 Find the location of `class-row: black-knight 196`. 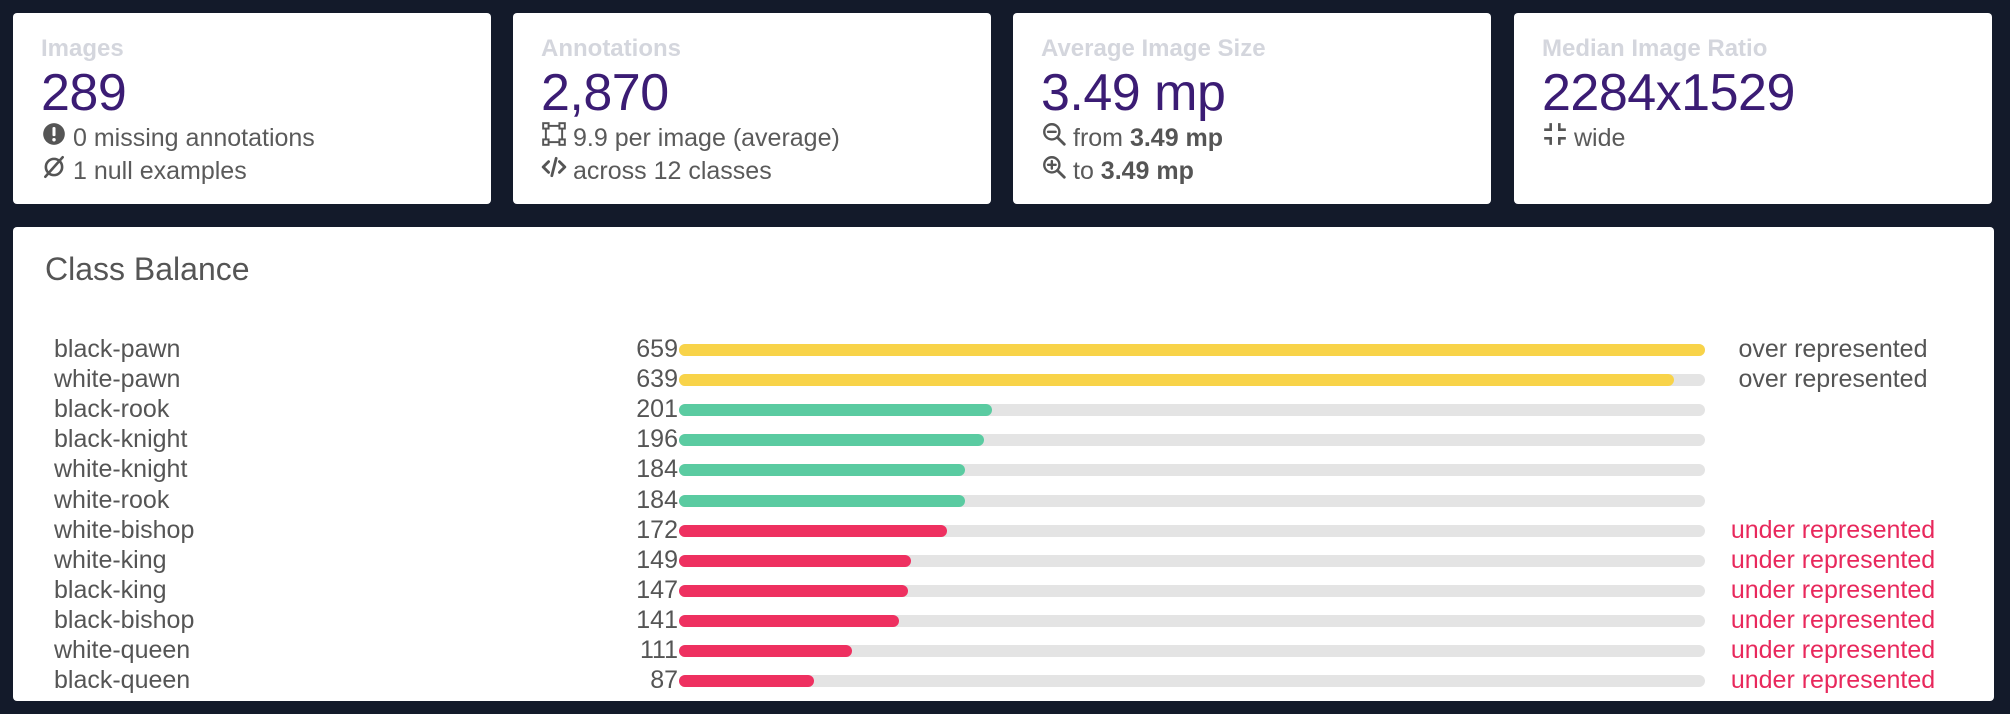

class-row: black-knight 196 is located at coordinates (1003, 439).